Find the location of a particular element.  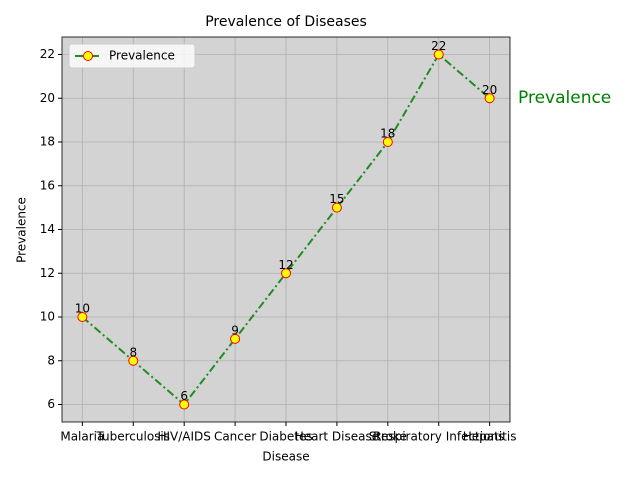

data-label: 18 is located at coordinates (387, 134).